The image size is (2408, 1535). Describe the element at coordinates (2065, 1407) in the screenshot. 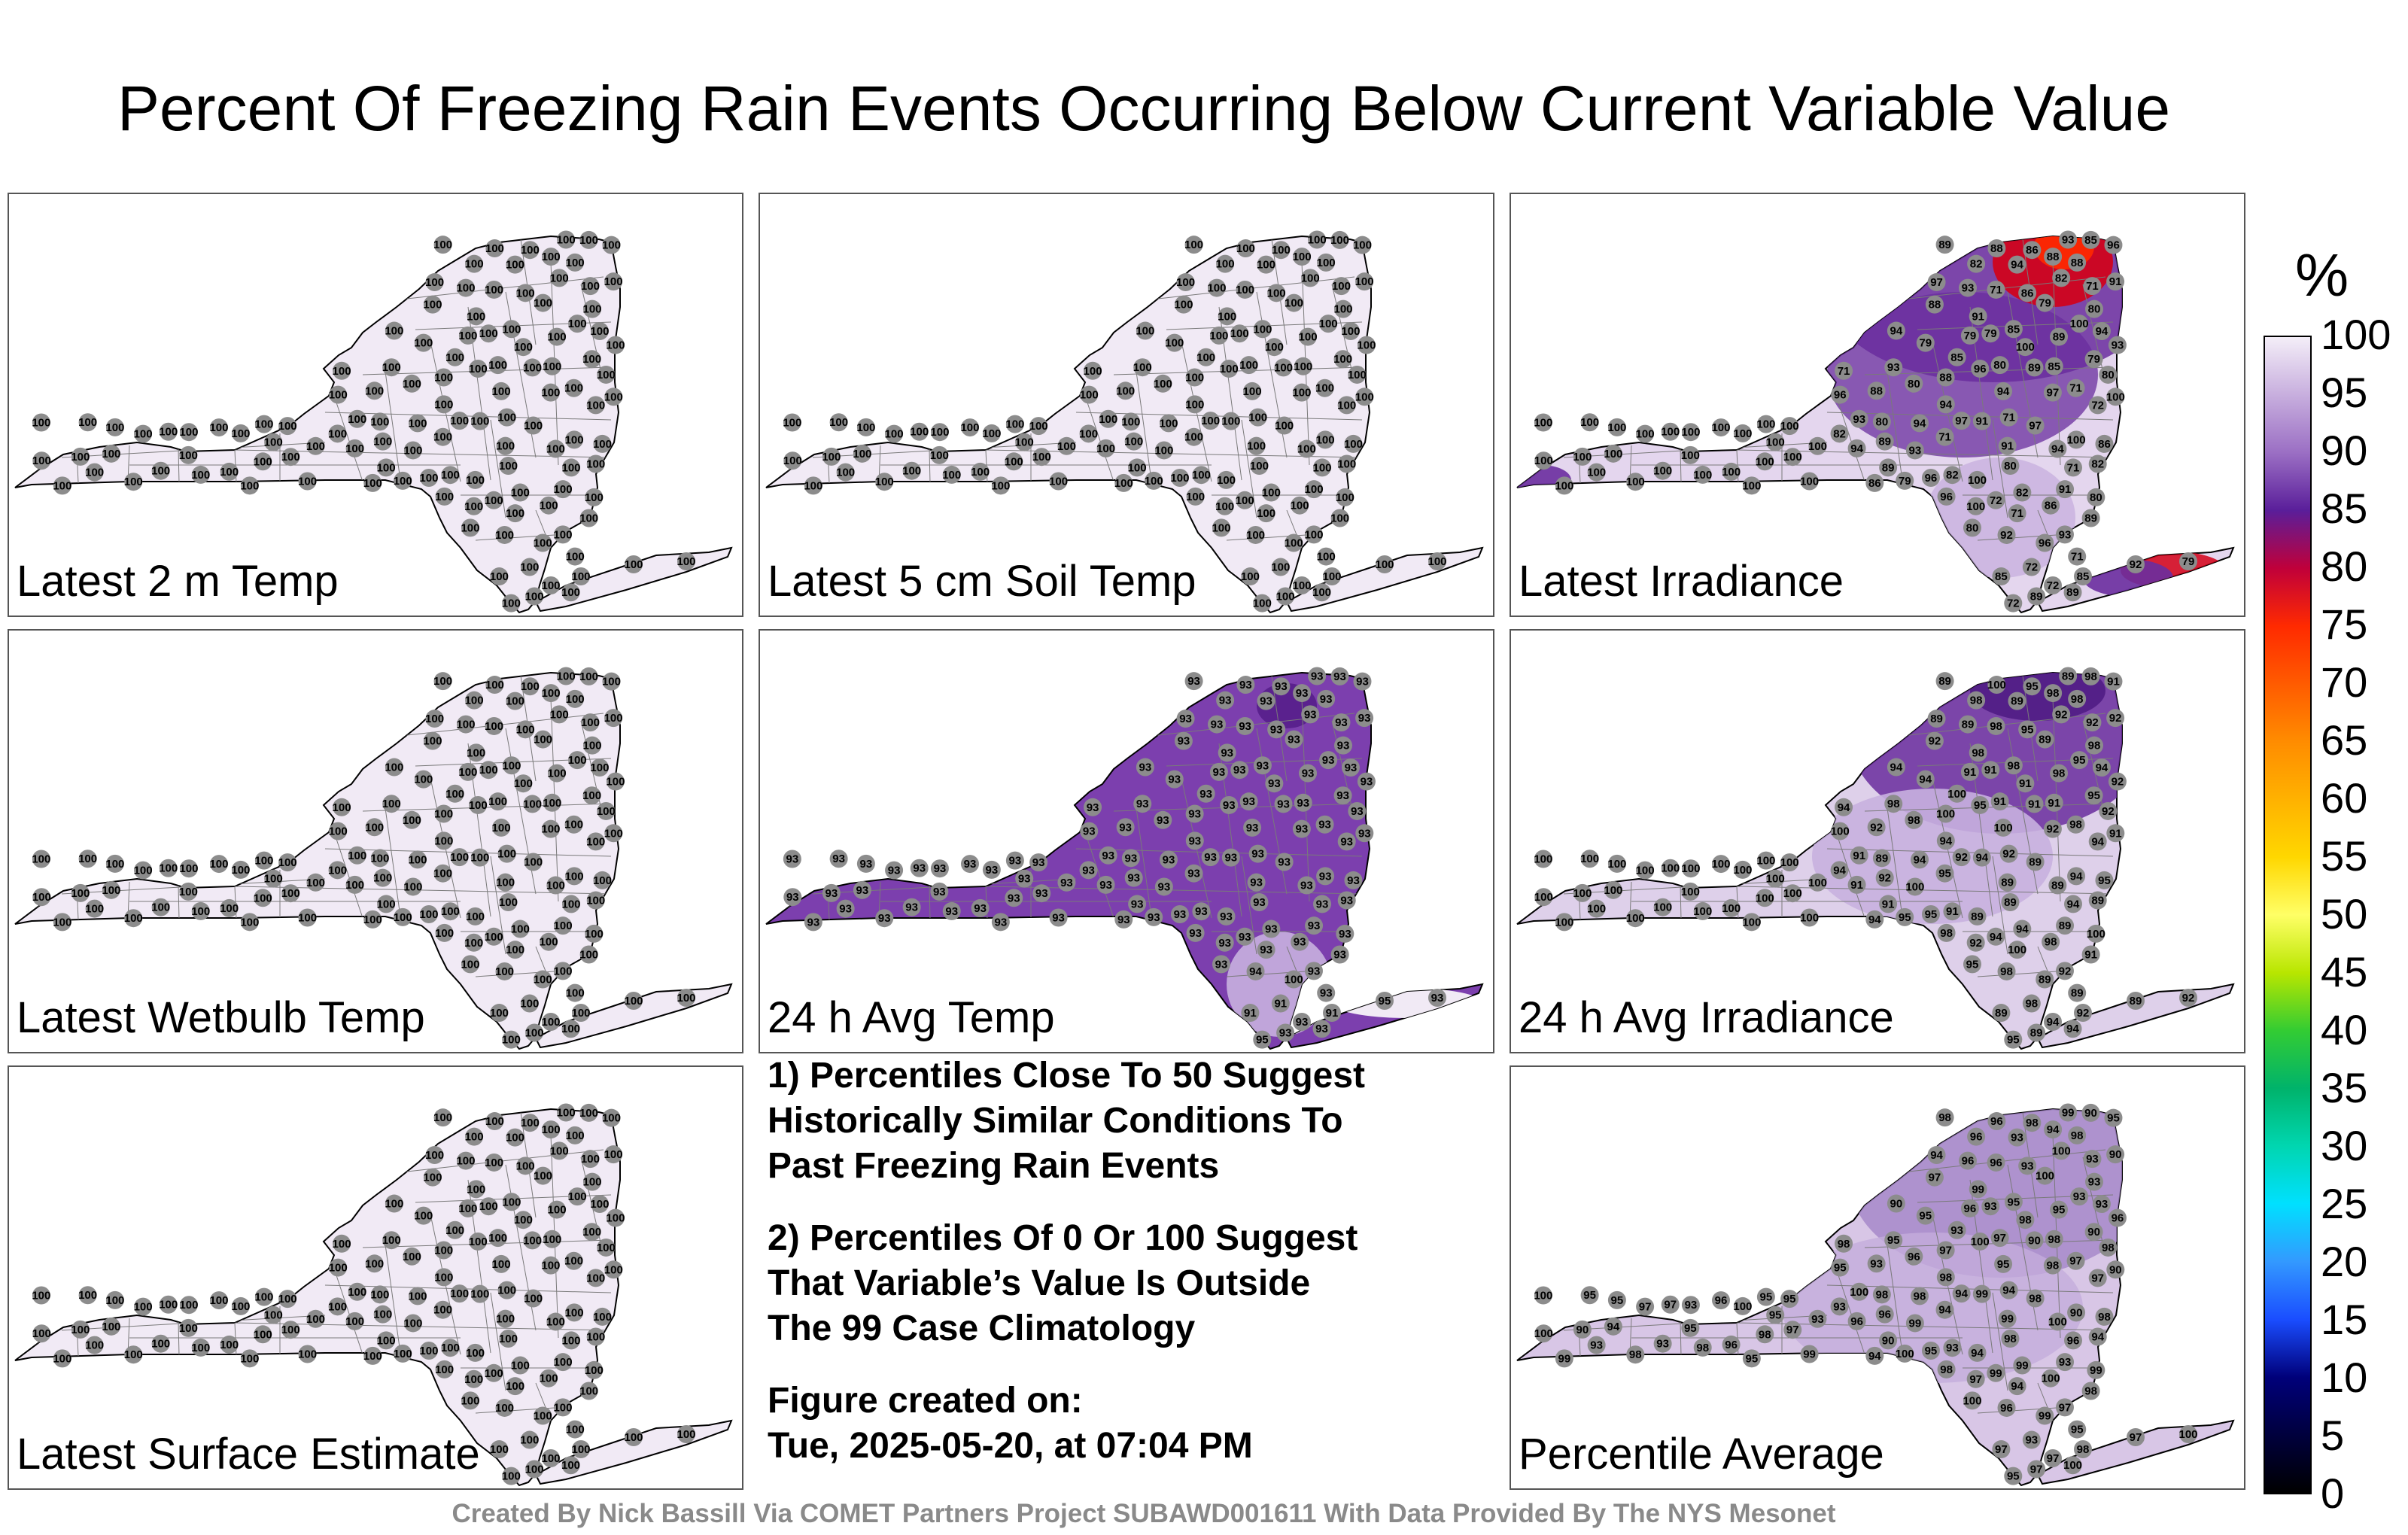

I see `station-value: 97` at that location.